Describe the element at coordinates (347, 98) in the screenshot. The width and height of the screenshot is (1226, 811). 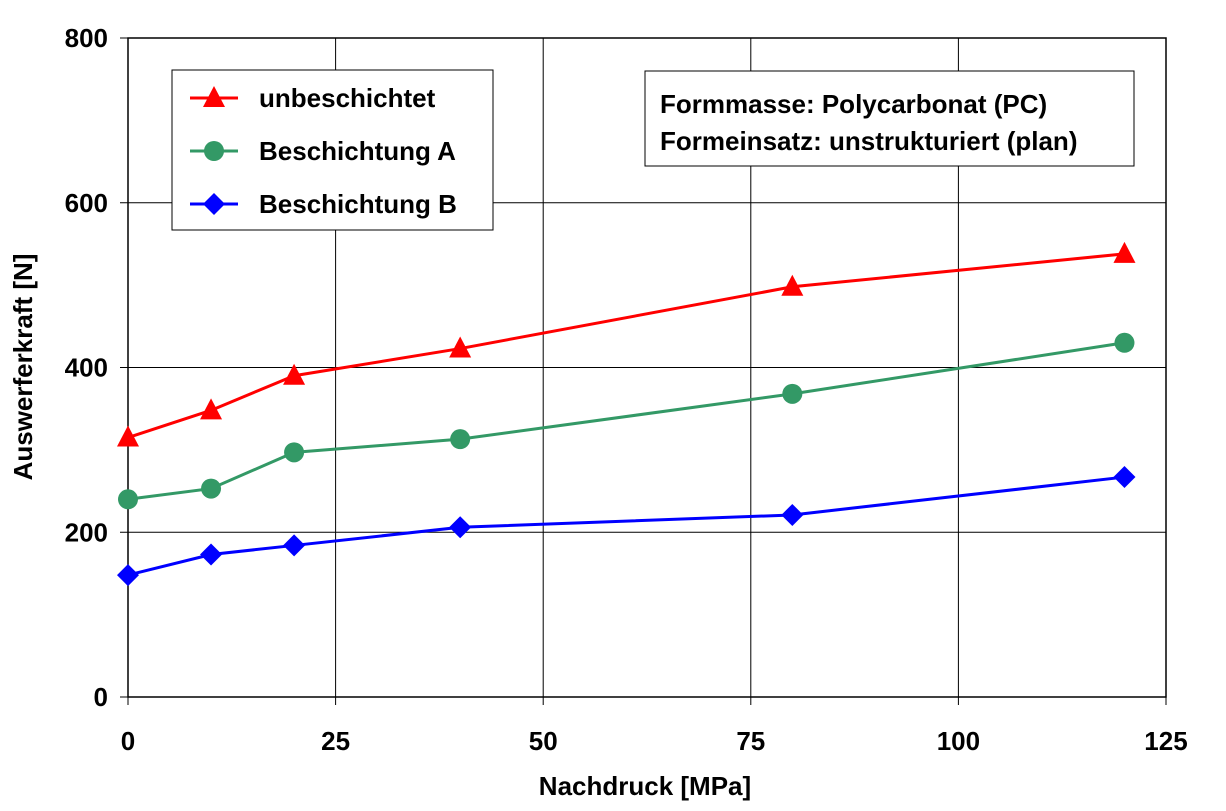
I see `legend-label: unbeschichtet` at that location.